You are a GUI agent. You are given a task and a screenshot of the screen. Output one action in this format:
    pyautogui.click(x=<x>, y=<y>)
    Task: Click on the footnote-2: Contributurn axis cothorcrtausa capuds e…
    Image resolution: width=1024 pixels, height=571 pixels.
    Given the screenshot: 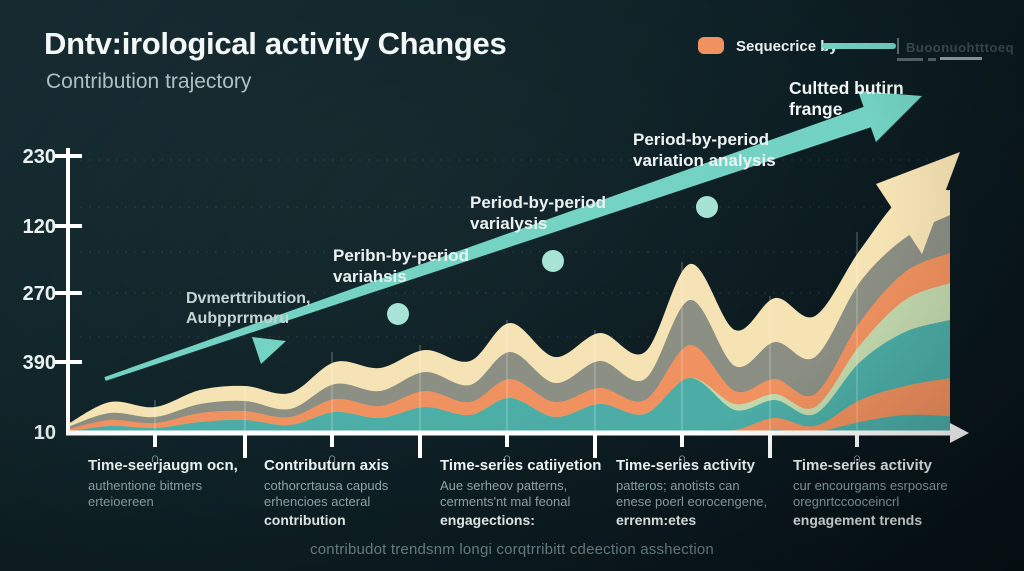 What is the action you would take?
    pyautogui.click(x=349, y=492)
    